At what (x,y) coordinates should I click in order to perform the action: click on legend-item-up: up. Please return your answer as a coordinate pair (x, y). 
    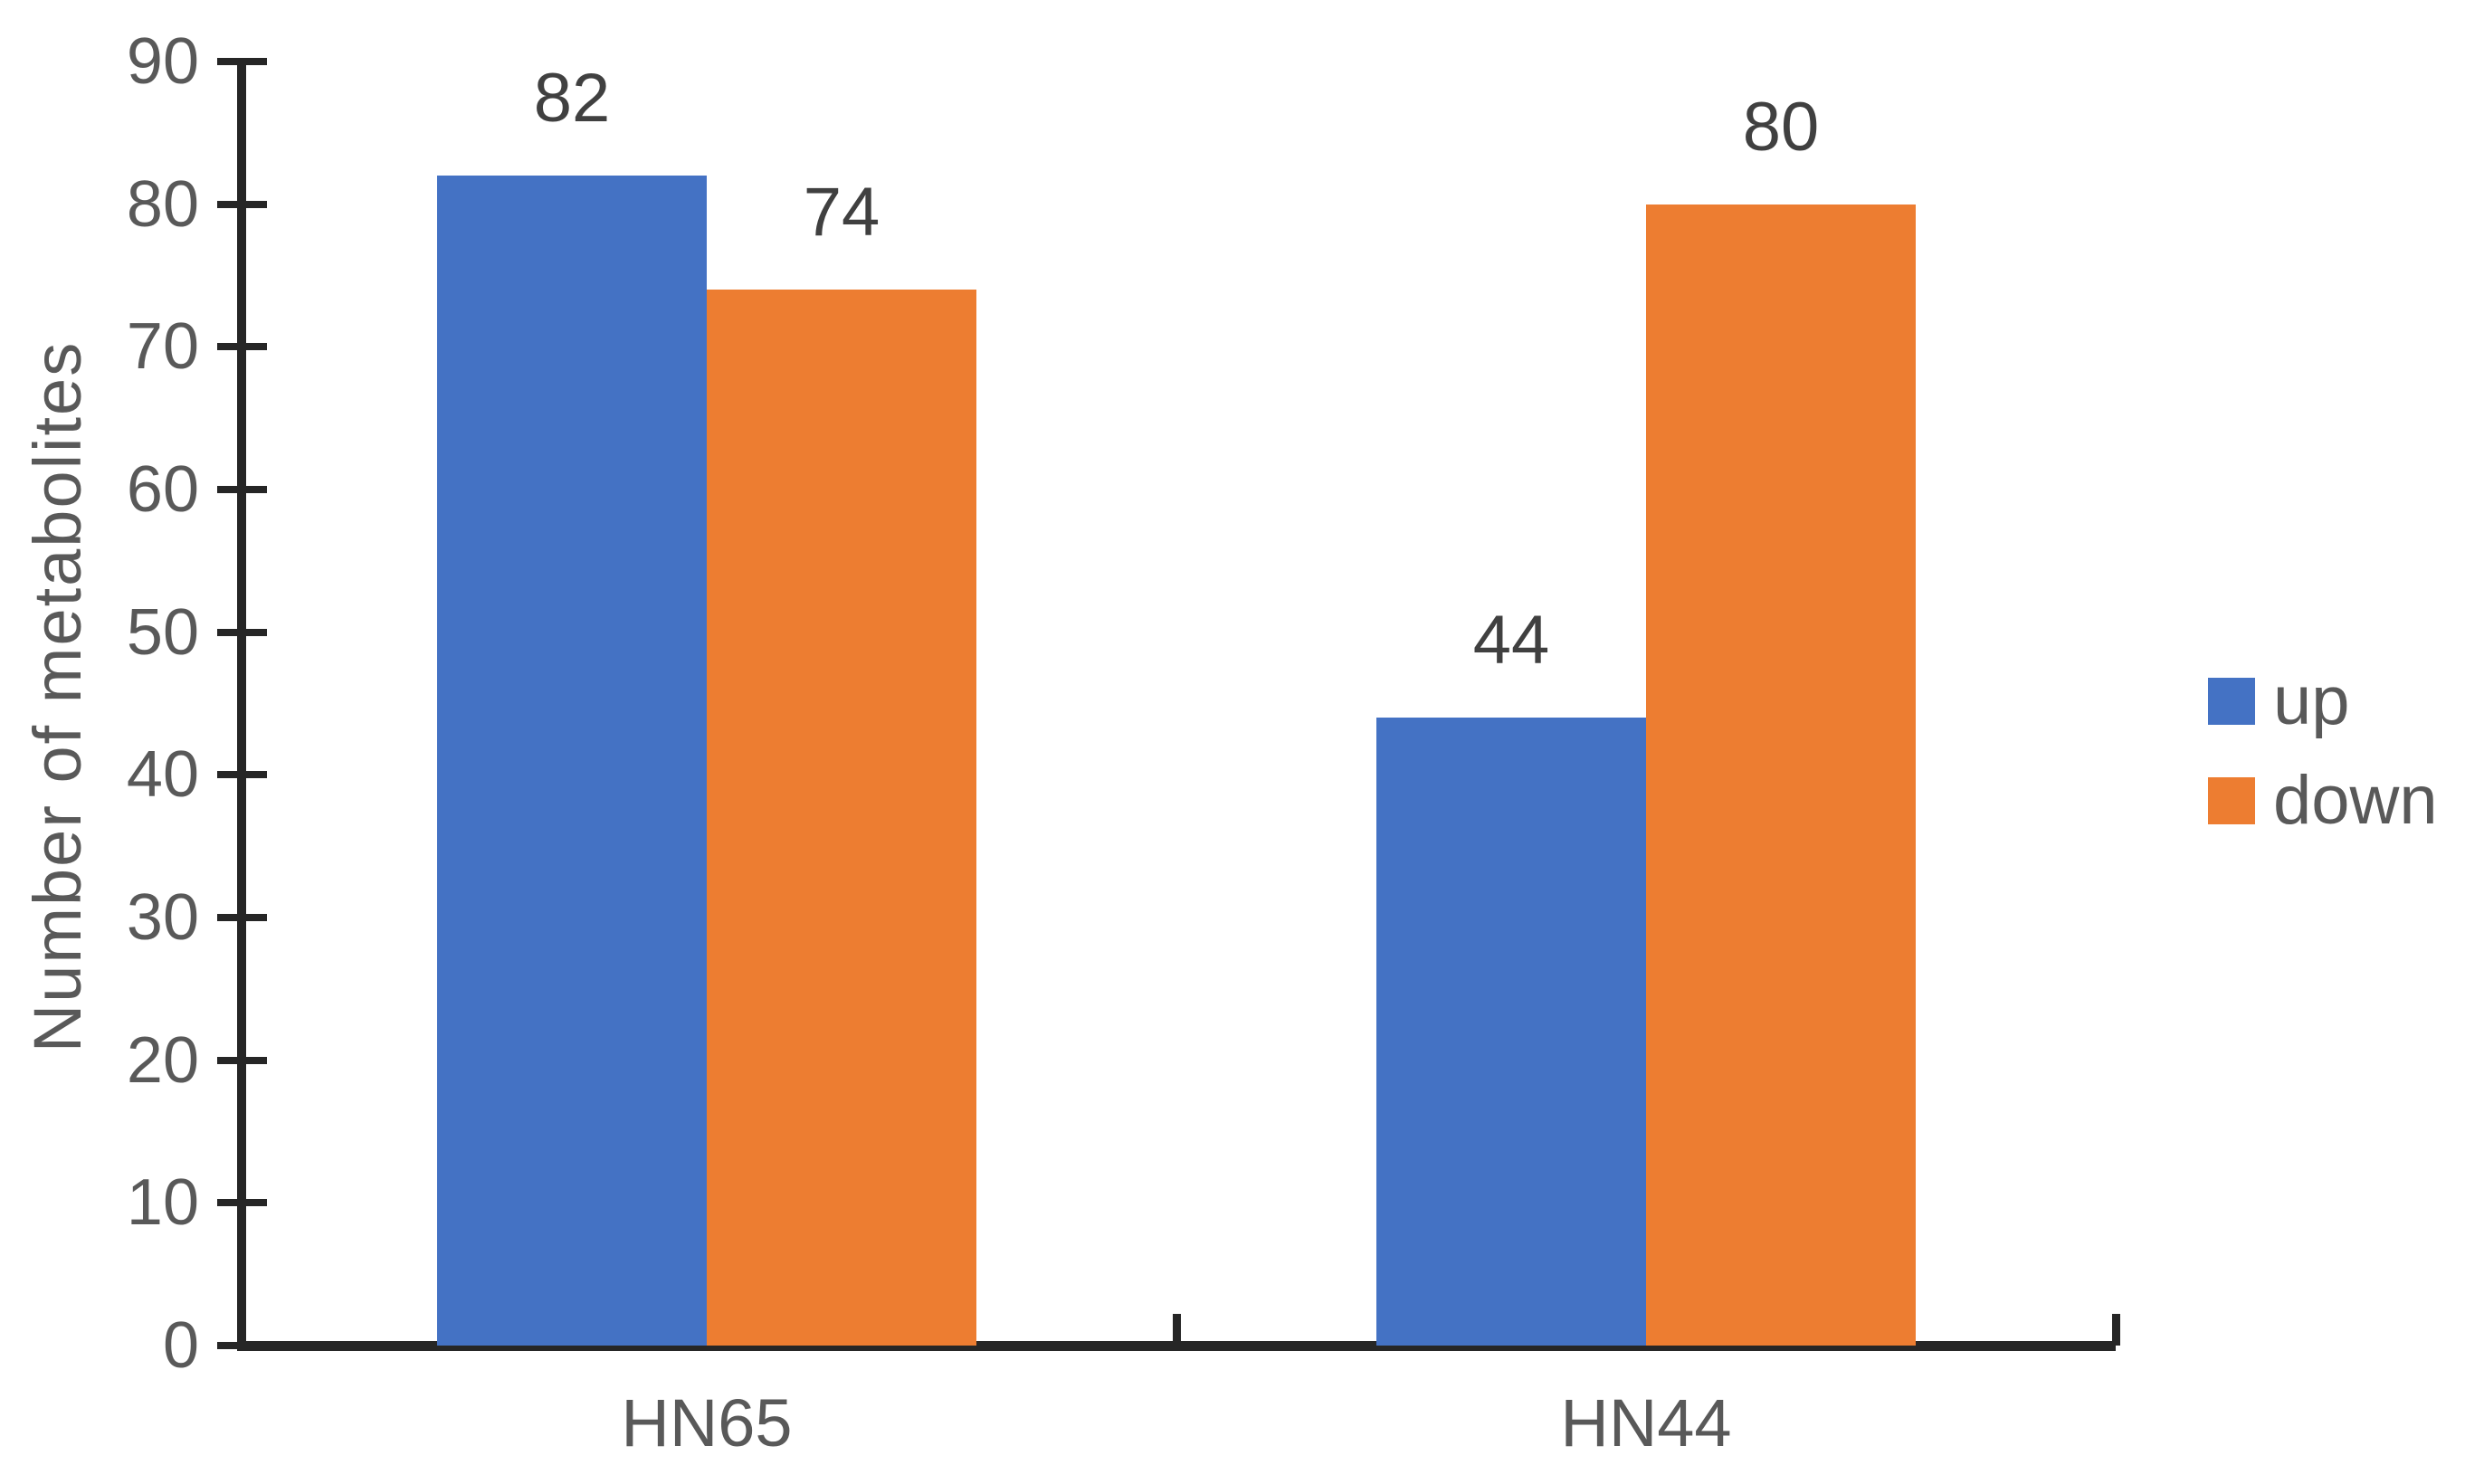
    Looking at the image, I should click on (2279, 701).